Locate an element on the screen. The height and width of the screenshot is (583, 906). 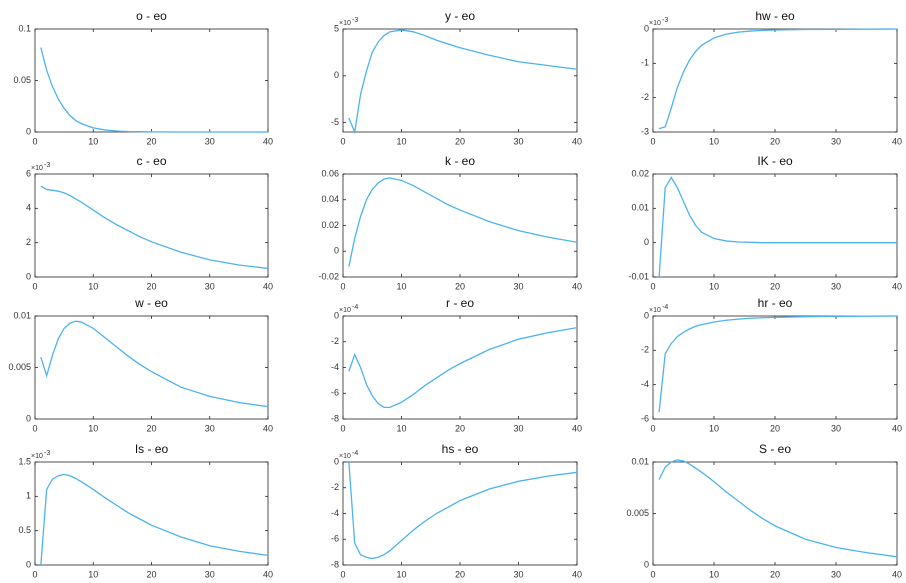
subplot-title: hs - eo is located at coordinates (460, 449).